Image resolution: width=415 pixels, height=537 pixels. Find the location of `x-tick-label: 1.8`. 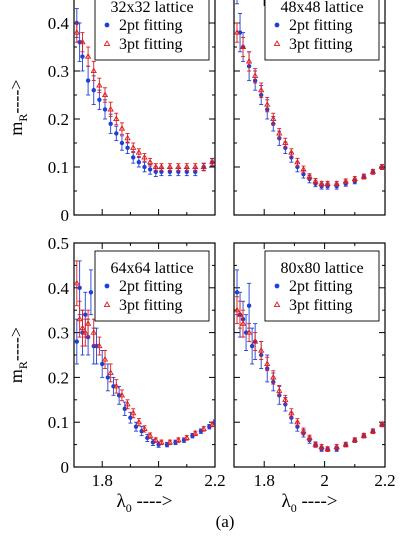

x-tick-label: 1.8 is located at coordinates (264, 480).